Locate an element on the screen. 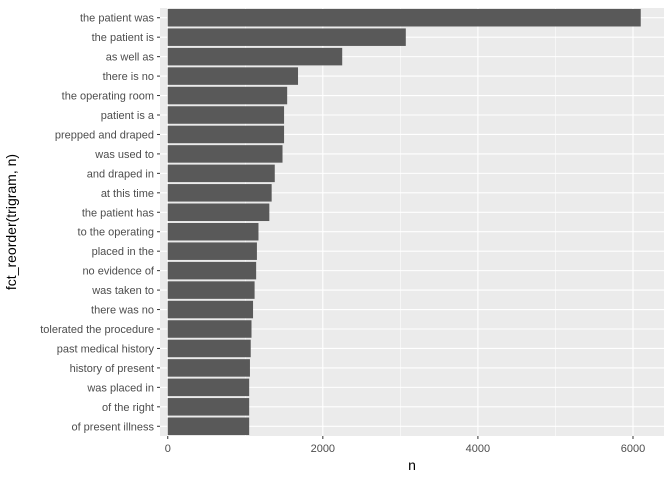  y-tick-label: of present illness is located at coordinates (112, 427).